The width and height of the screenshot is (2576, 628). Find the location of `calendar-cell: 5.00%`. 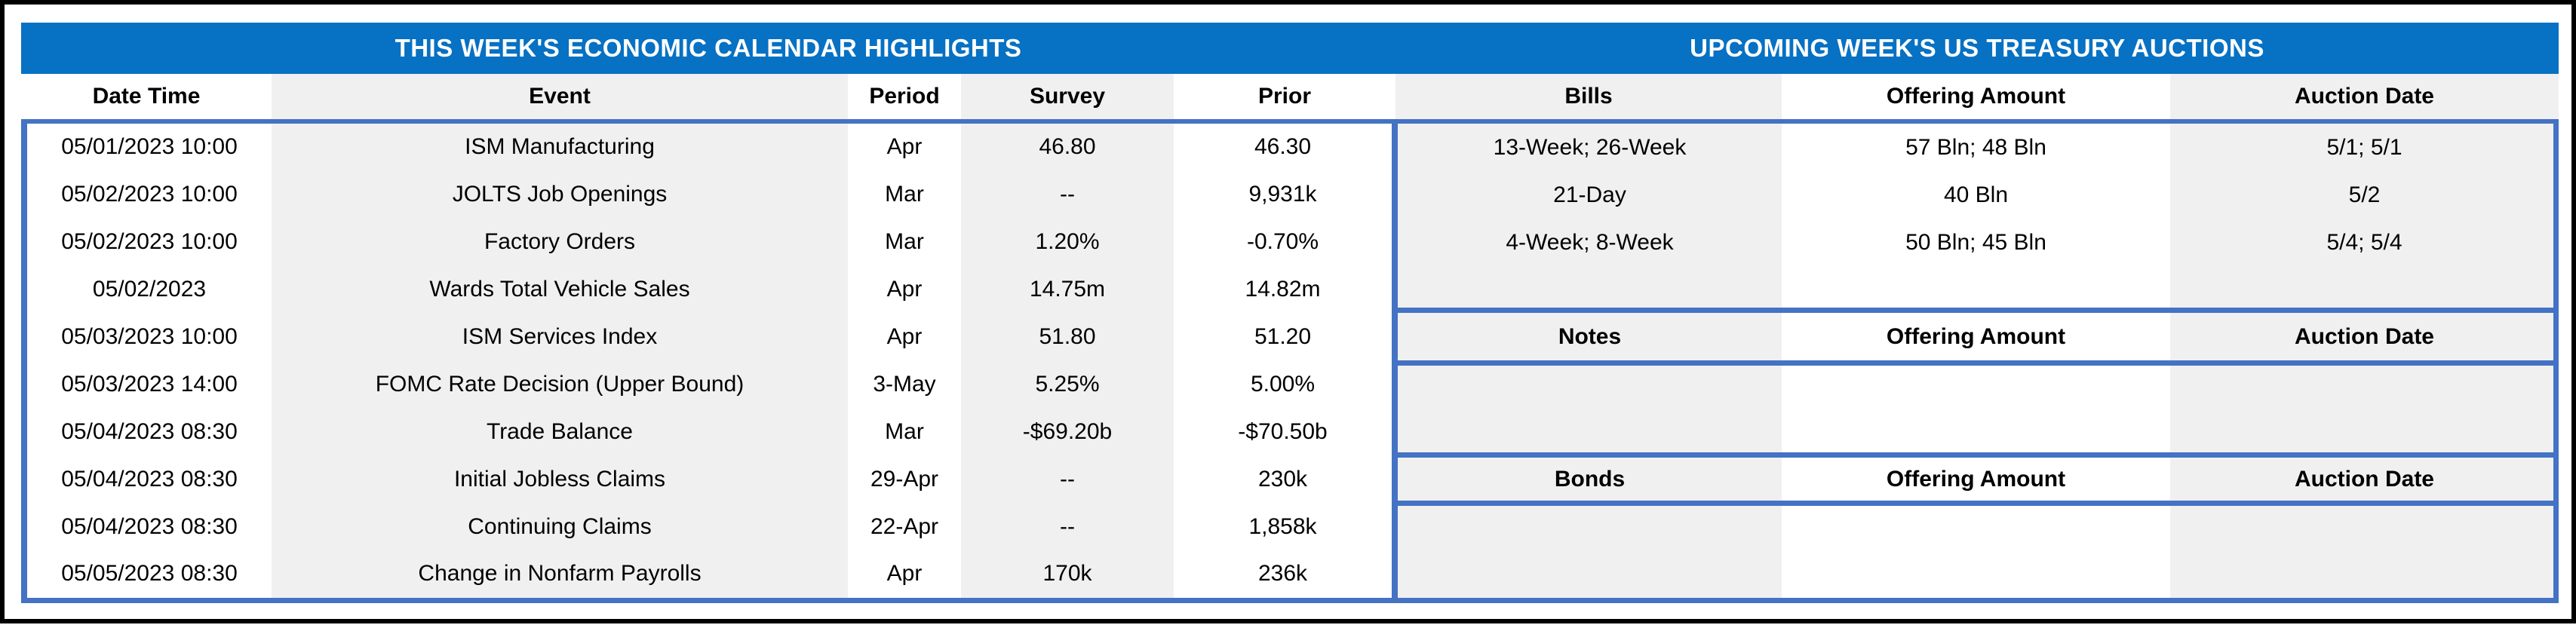

calendar-cell: 5.00% is located at coordinates (1283, 384).